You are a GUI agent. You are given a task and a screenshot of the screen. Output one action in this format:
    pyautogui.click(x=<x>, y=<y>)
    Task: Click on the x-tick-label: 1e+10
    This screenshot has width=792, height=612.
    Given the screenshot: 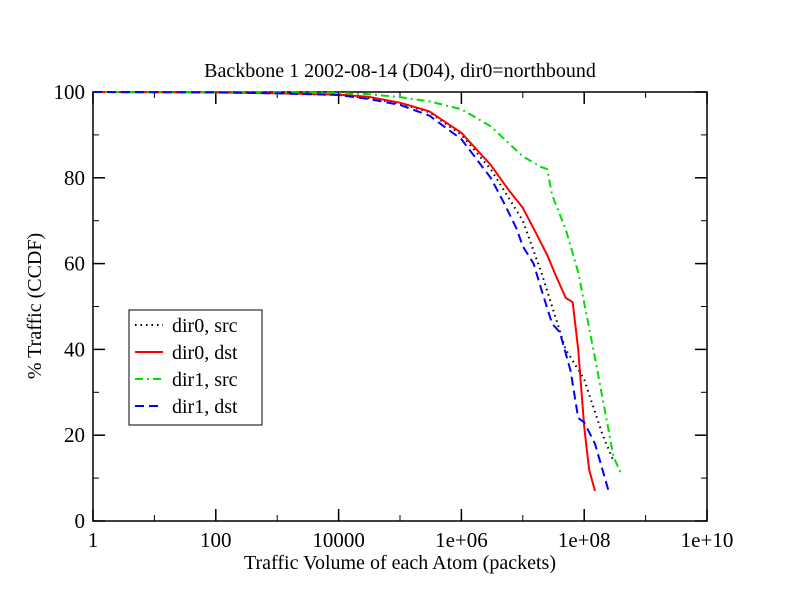 What is the action you would take?
    pyautogui.click(x=707, y=540)
    